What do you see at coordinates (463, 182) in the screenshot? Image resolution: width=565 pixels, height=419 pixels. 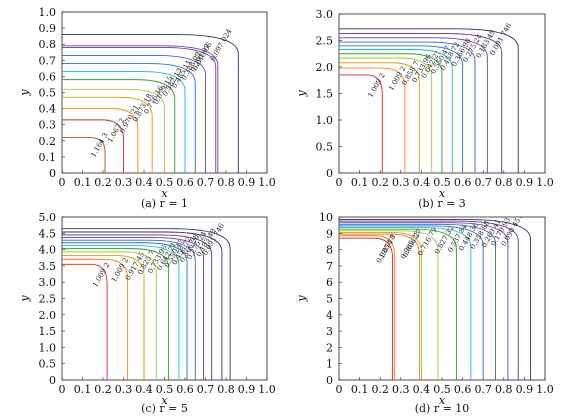 I see `x-tick-label: 0.6` at bounding box center [463, 182].